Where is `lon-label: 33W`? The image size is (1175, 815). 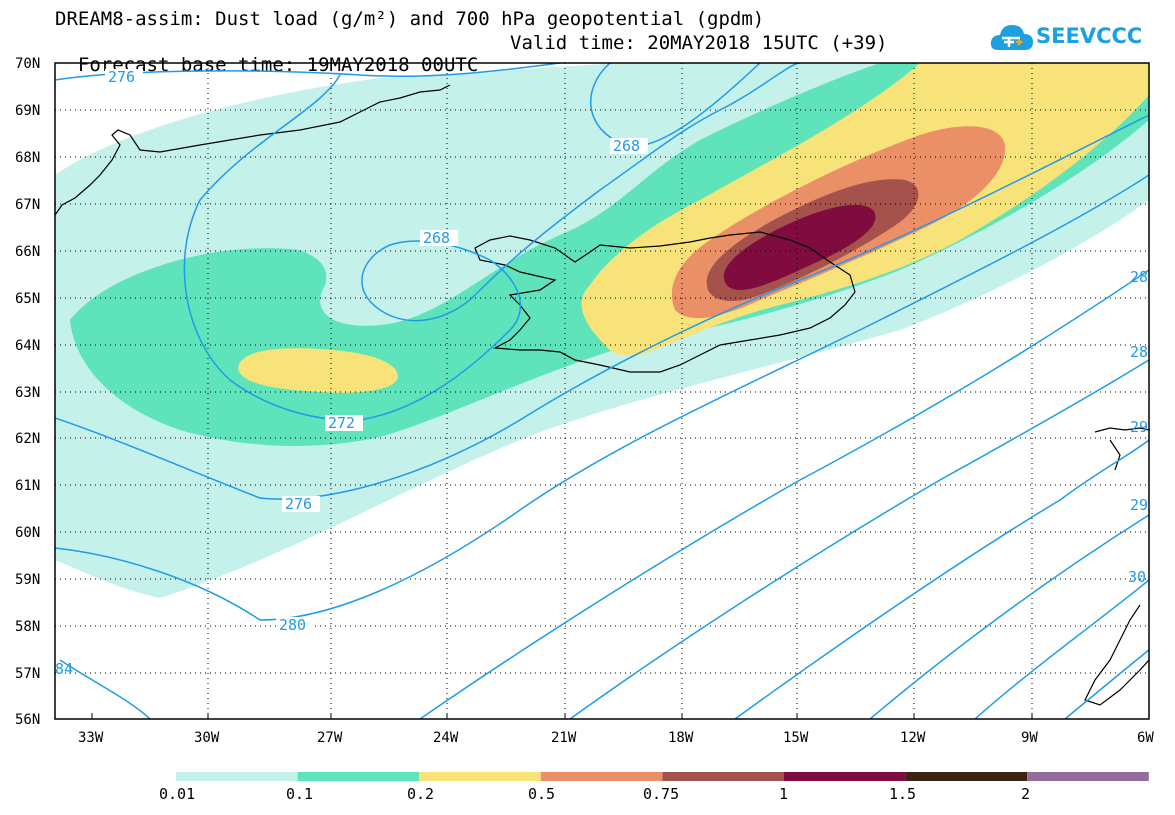
lon-label: 33W is located at coordinates (91, 738).